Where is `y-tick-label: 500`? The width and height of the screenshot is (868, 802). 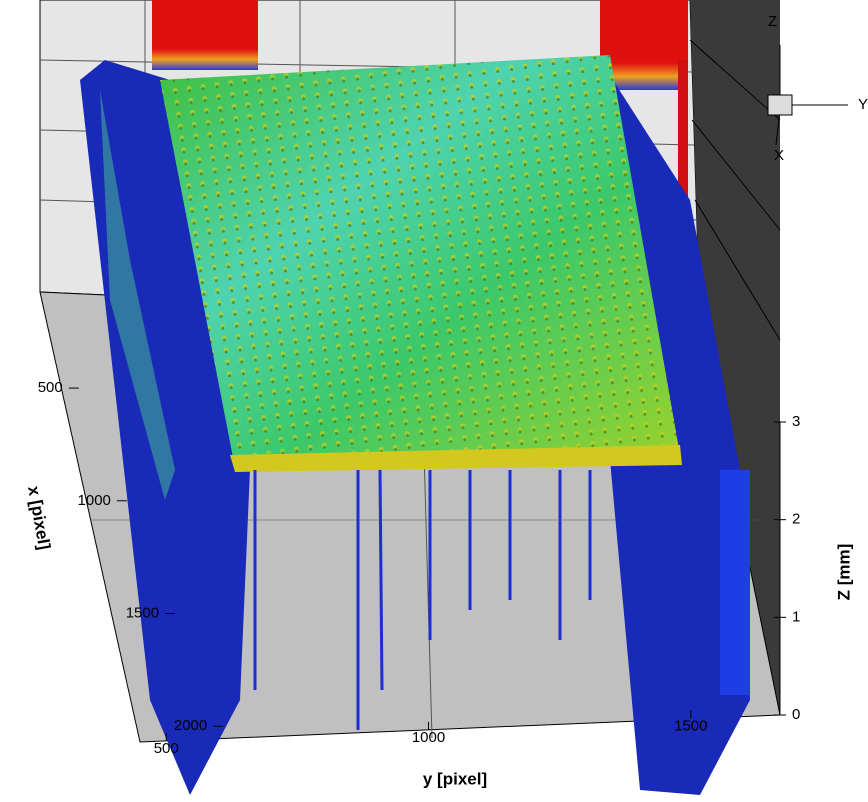 y-tick-label: 500 is located at coordinates (166, 748).